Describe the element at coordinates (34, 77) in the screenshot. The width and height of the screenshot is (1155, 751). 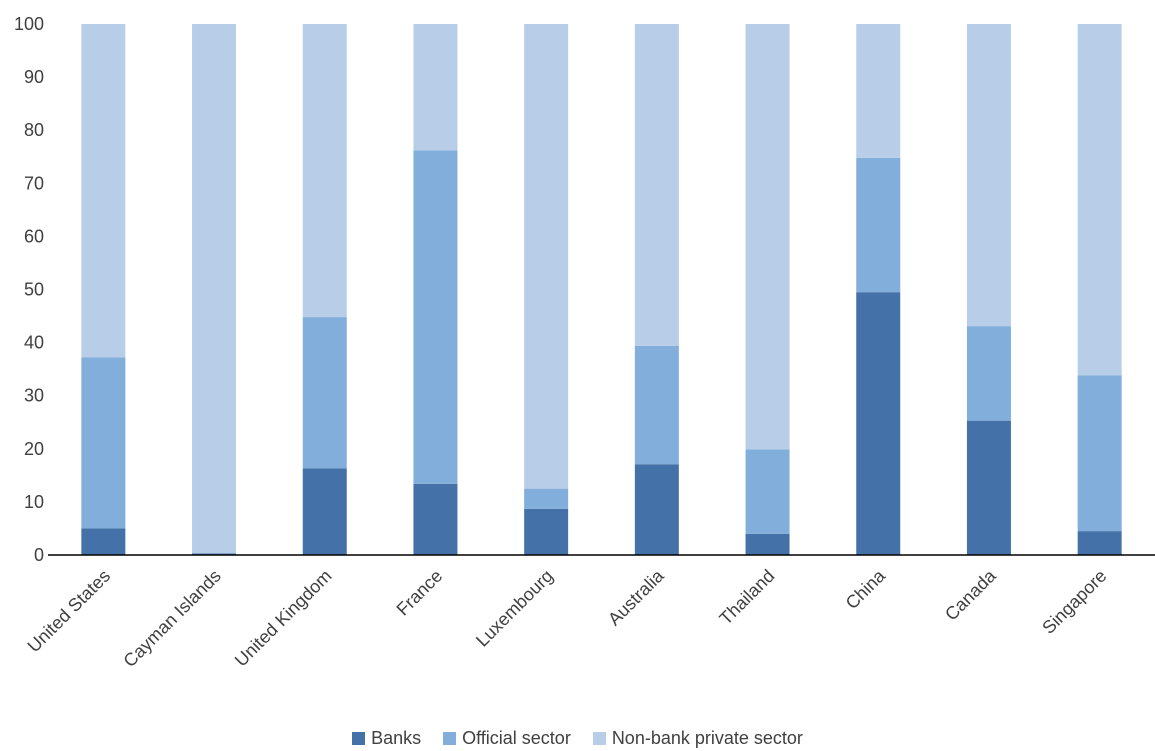
I see `y-tick-label: 90` at that location.